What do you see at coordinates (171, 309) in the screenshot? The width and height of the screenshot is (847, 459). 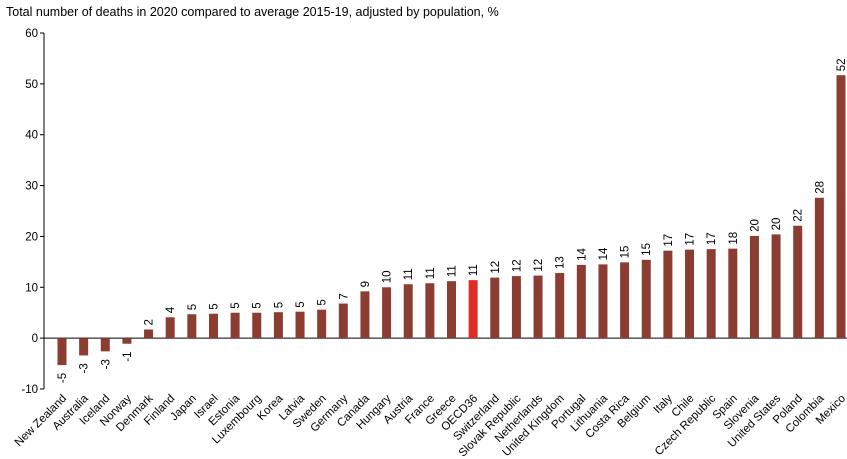 I see `data-label: 4` at bounding box center [171, 309].